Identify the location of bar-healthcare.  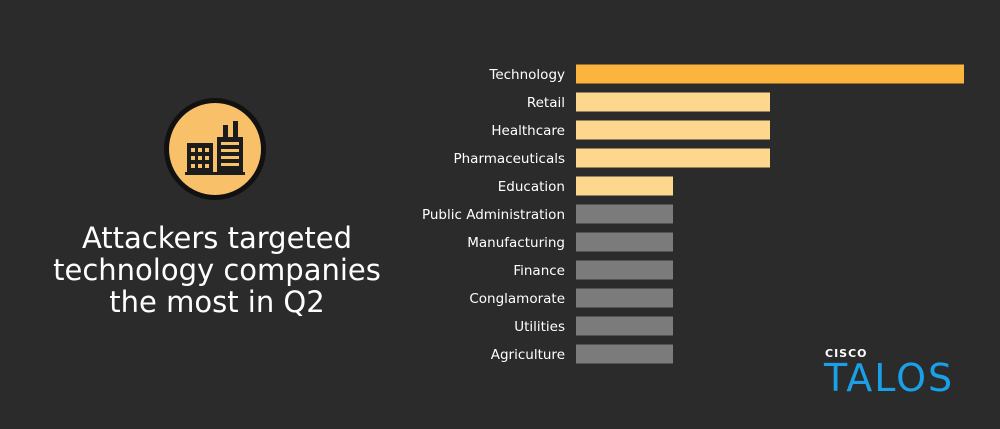
(673, 130).